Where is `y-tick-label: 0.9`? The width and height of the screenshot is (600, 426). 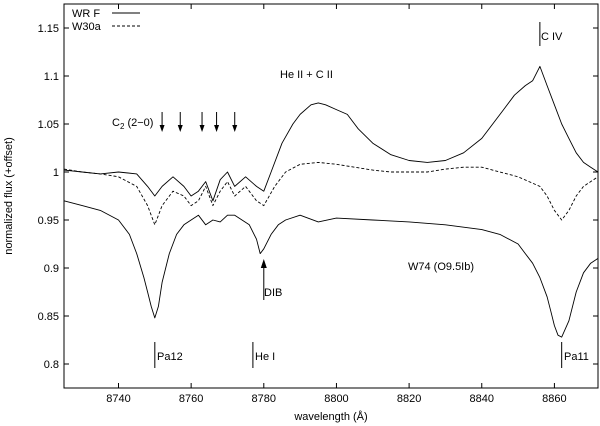
y-tick-label: 0.9 is located at coordinates (51, 269).